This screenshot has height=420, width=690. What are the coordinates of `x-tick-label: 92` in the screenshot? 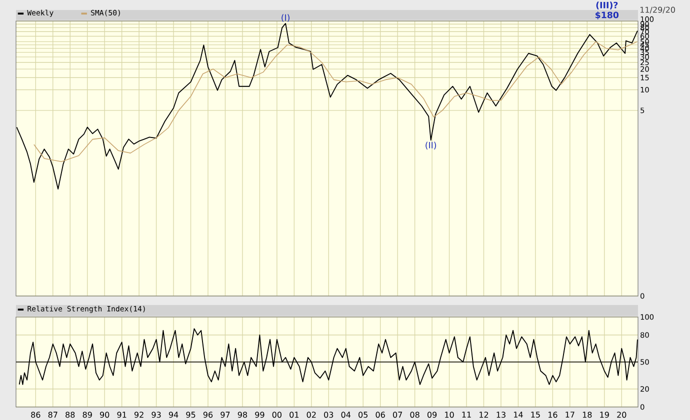 It's located at (139, 415).